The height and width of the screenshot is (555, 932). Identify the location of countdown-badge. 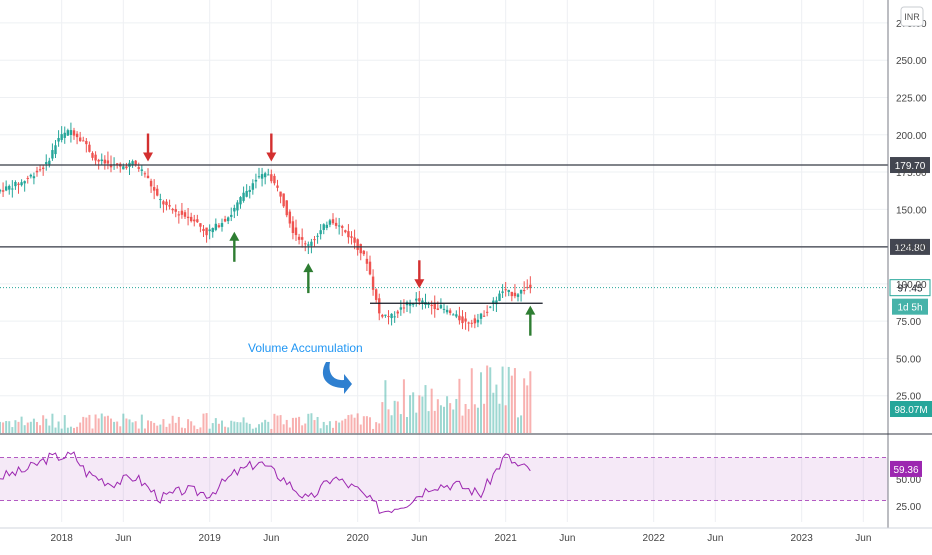
(910, 306).